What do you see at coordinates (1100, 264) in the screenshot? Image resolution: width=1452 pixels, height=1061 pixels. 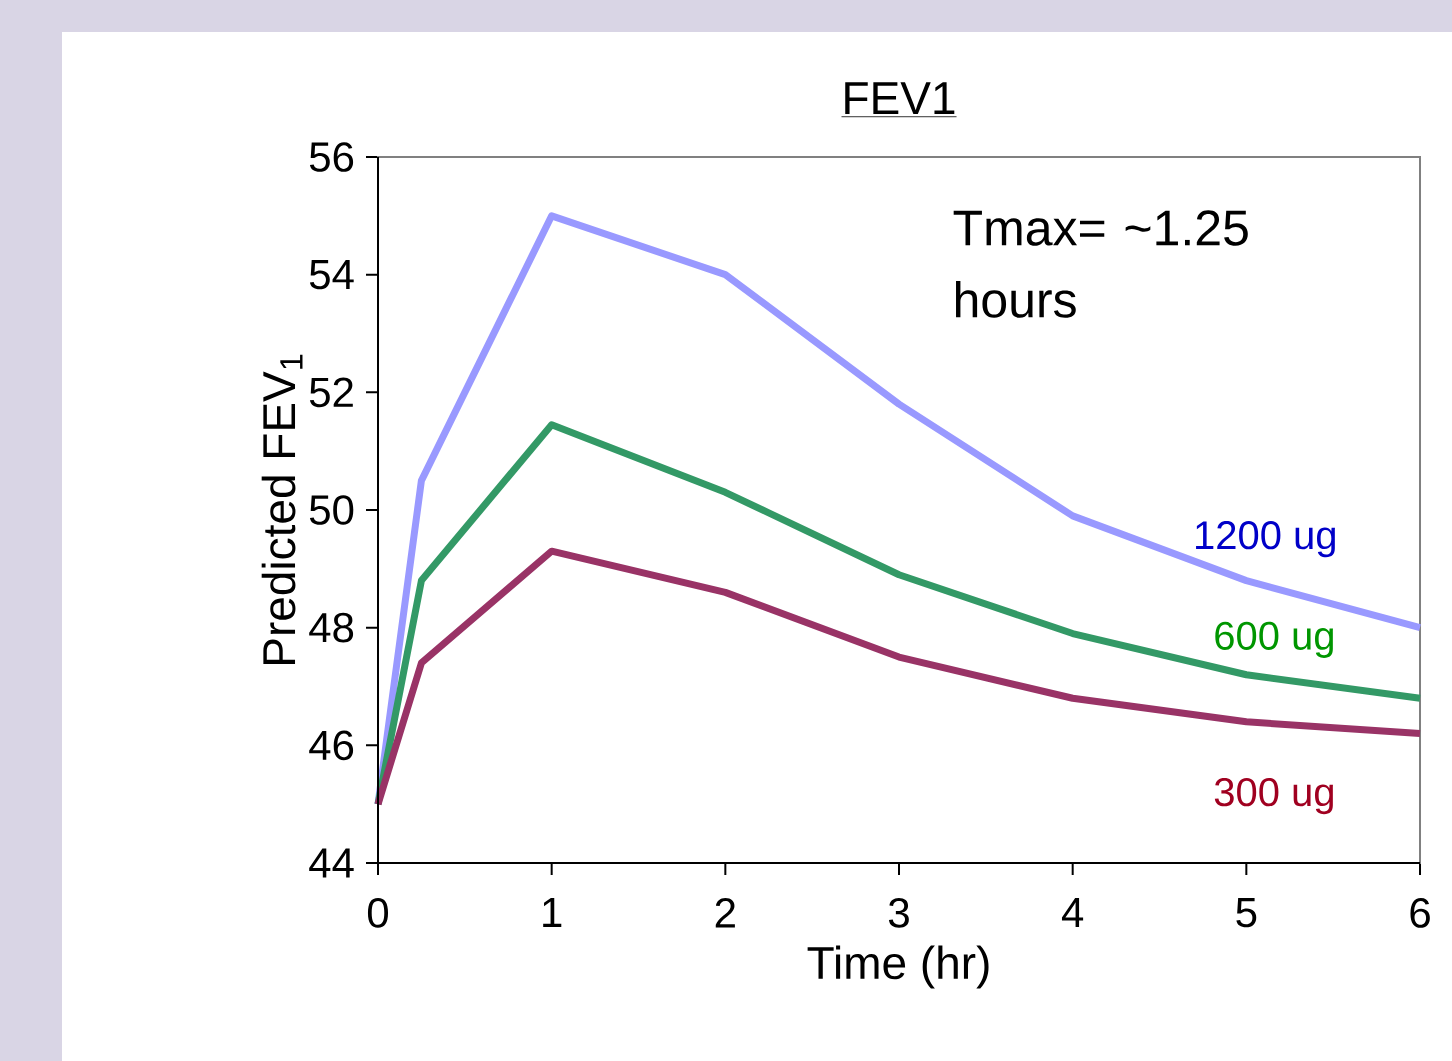 I see `annotation: Tmax= ~1.25 hours` at bounding box center [1100, 264].